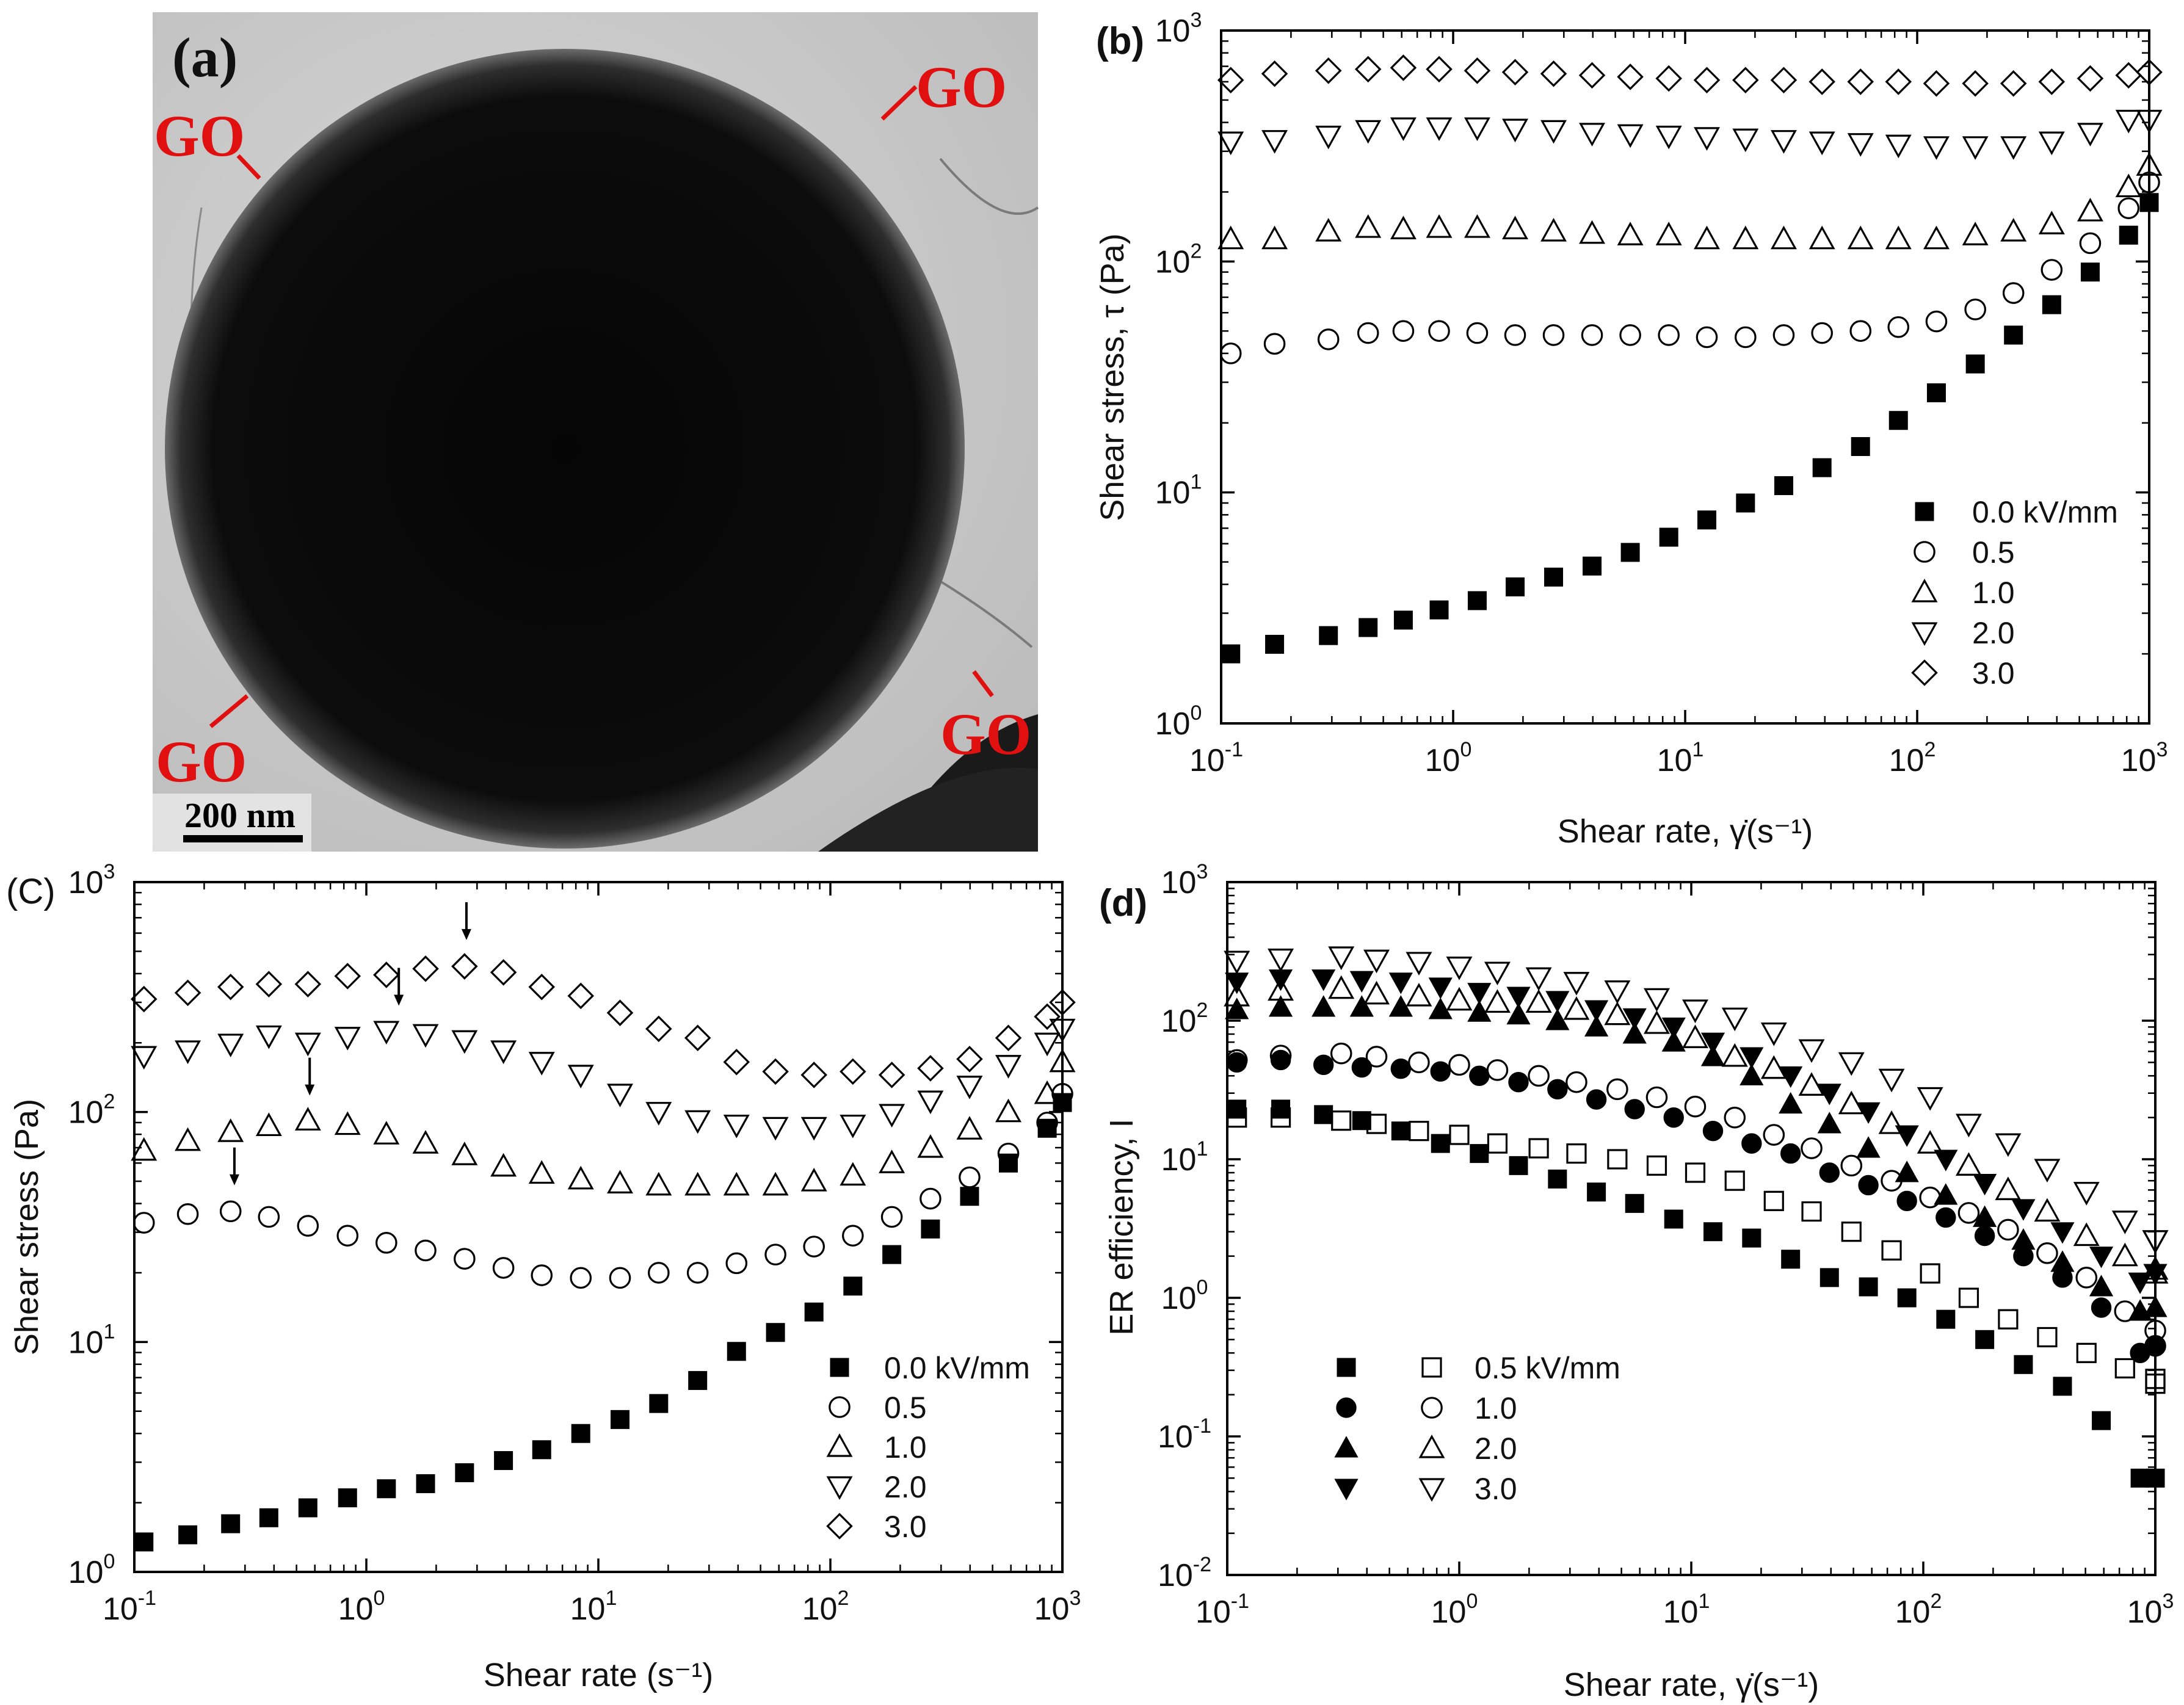 The height and width of the screenshot is (1705, 2184). Describe the element at coordinates (905, 1408) in the screenshot. I see `c-legend-label-1: 0.5` at that location.